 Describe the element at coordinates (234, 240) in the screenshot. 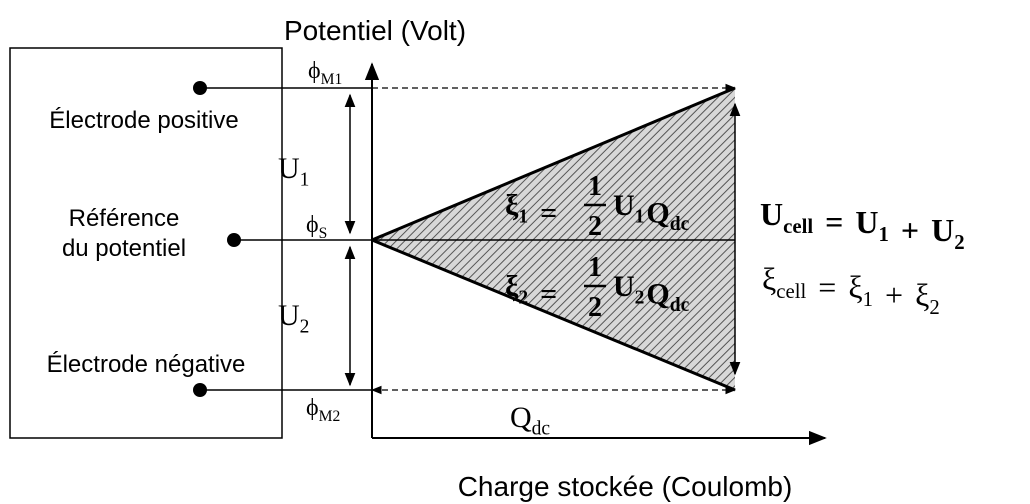

I see `reference-terminal` at that location.